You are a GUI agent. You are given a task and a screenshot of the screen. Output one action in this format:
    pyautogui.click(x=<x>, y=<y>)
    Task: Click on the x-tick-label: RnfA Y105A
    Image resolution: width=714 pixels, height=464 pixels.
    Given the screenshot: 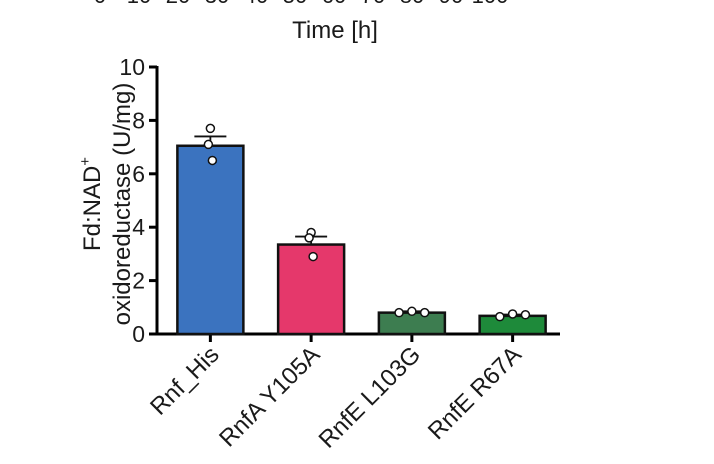 What is the action you would take?
    pyautogui.click(x=269, y=396)
    